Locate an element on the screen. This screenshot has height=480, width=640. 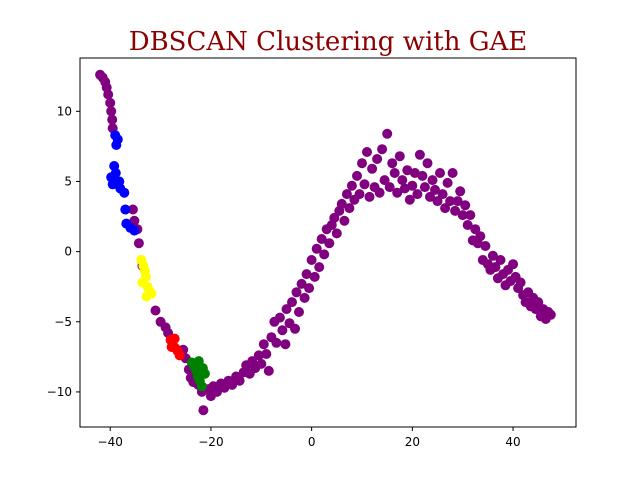
x-tick-label: −40 is located at coordinates (110, 442).